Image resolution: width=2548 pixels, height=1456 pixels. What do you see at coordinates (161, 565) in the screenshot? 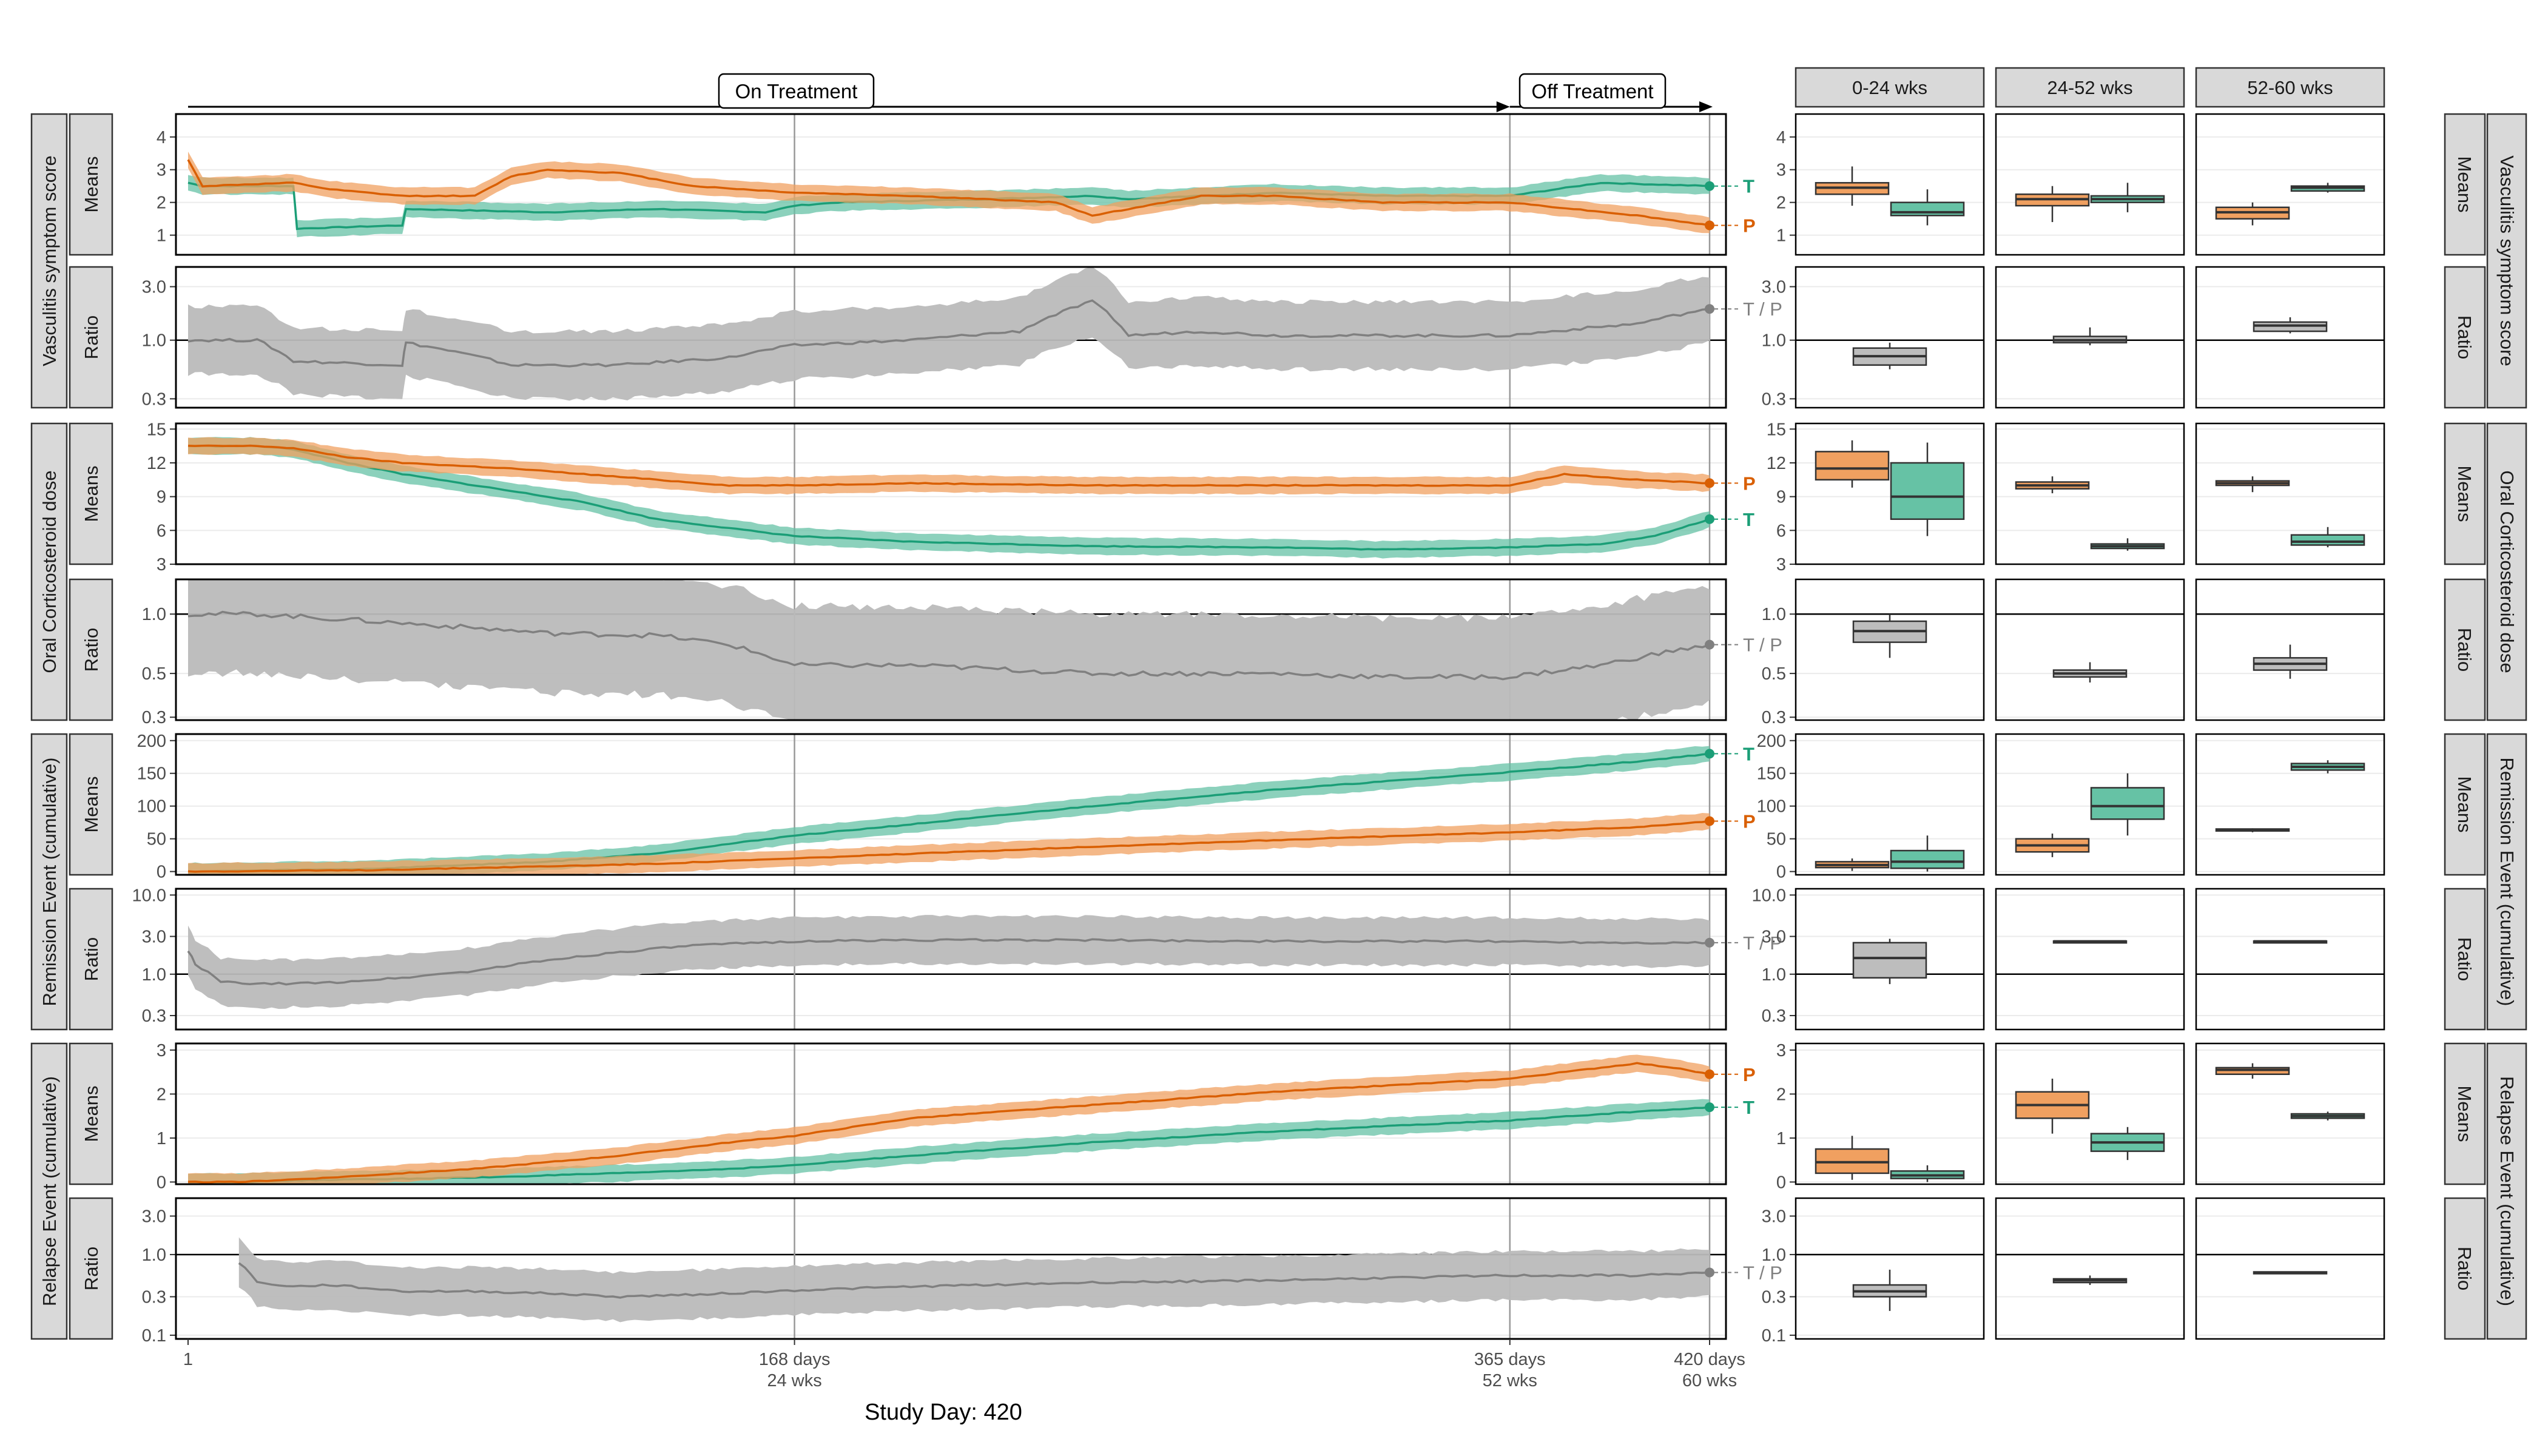
I see `y-tick-label: 3` at bounding box center [161, 565].